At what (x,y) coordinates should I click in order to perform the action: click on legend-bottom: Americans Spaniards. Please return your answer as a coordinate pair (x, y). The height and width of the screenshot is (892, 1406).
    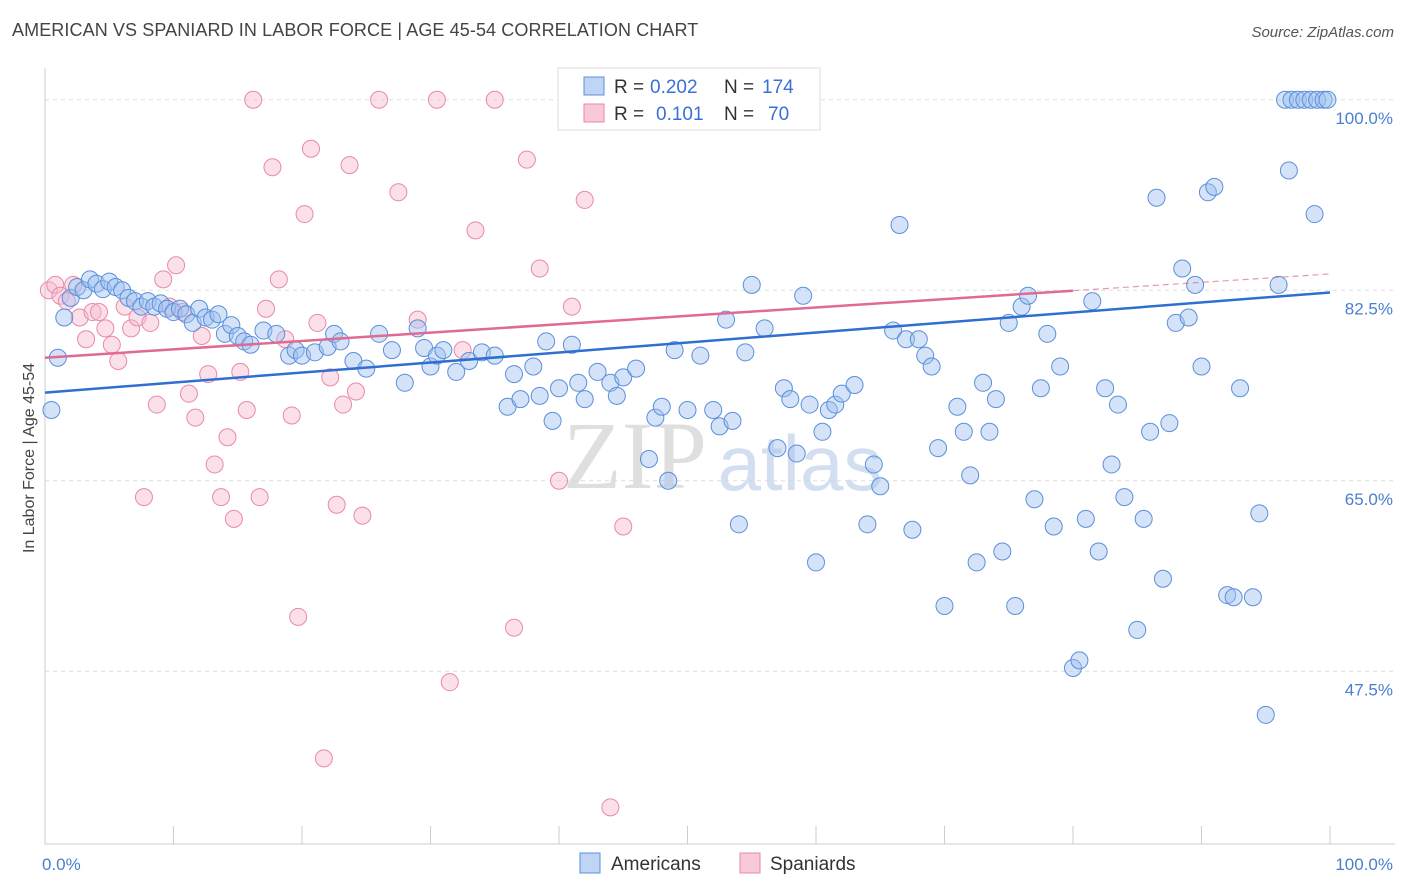
    Looking at the image, I should click on (717, 863).